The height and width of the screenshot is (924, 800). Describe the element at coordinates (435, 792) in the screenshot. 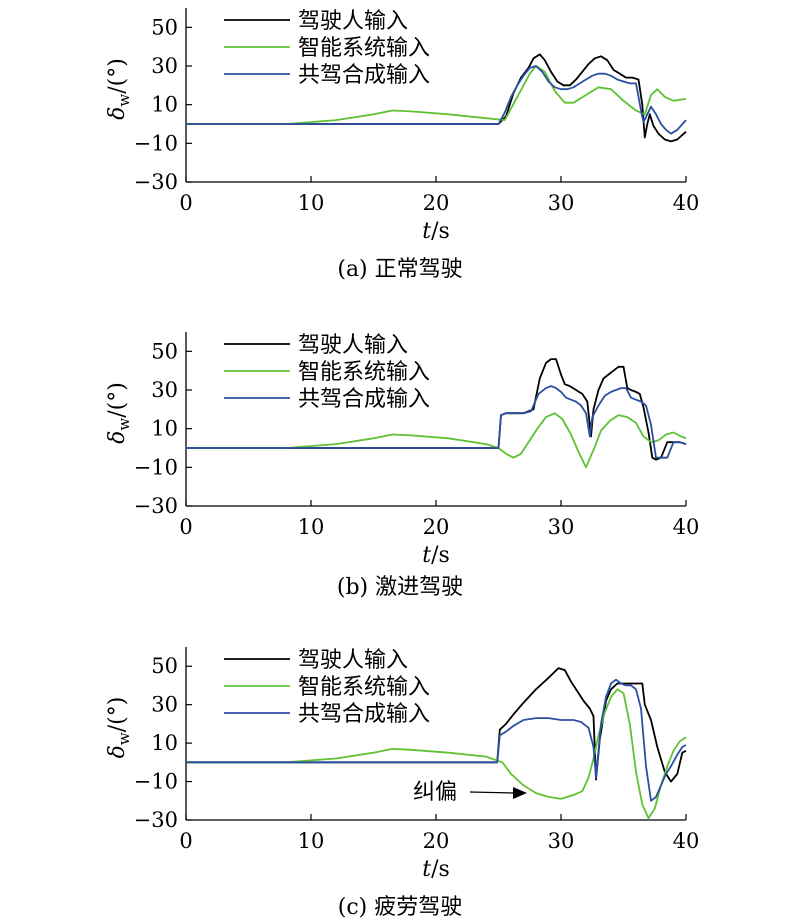

I see `annotation-label: 纠偏` at that location.